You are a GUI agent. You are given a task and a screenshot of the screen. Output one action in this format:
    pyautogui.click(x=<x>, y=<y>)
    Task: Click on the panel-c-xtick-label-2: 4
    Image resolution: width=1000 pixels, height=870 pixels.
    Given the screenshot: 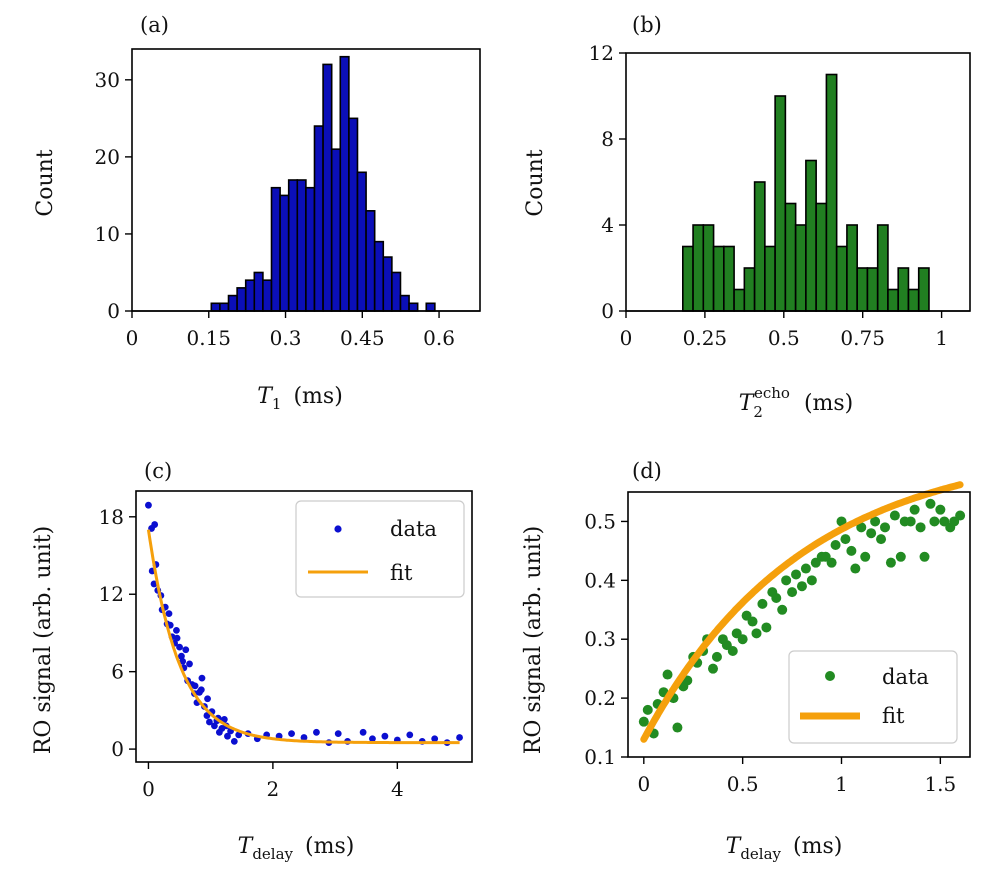 What is the action you would take?
    pyautogui.click(x=397, y=789)
    